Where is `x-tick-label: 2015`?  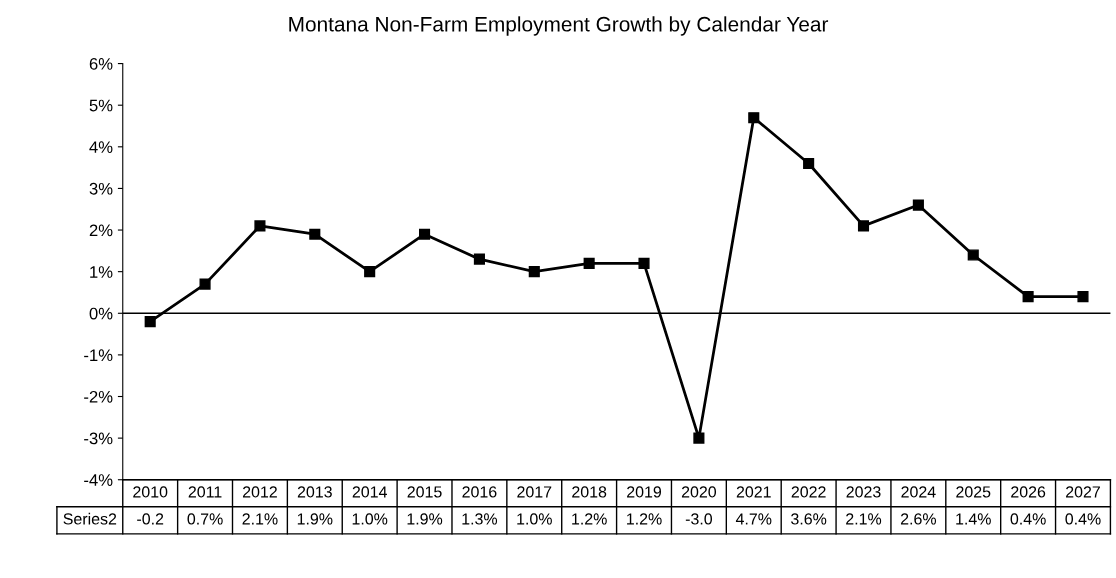 x-tick-label: 2015 is located at coordinates (424, 492).